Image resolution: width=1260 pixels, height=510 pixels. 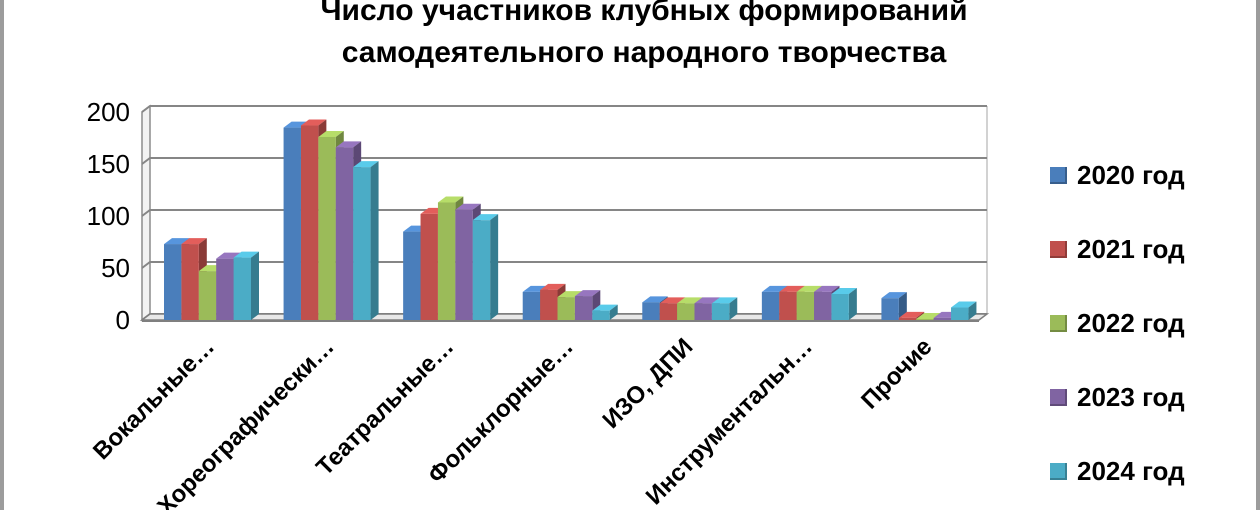 What do you see at coordinates (115, 268) in the screenshot?
I see `y-tick-label: 50` at bounding box center [115, 268].